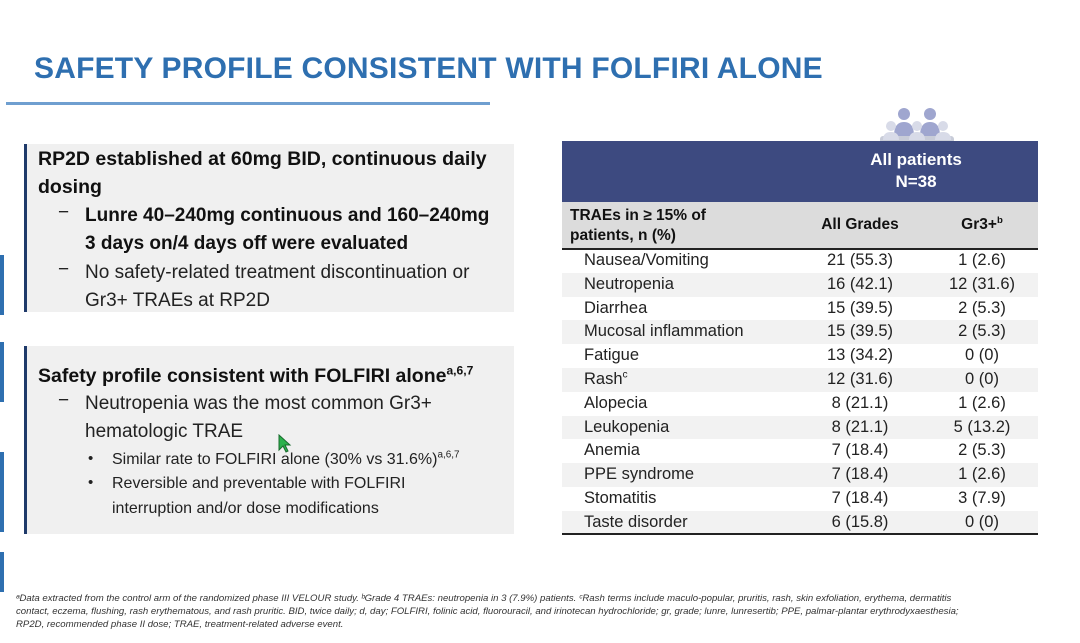 This screenshot has height=643, width=1080. What do you see at coordinates (638, 225) in the screenshot?
I see `column-header-trae: TRAEs in ≥ 15% of patients, n (%)` at bounding box center [638, 225].